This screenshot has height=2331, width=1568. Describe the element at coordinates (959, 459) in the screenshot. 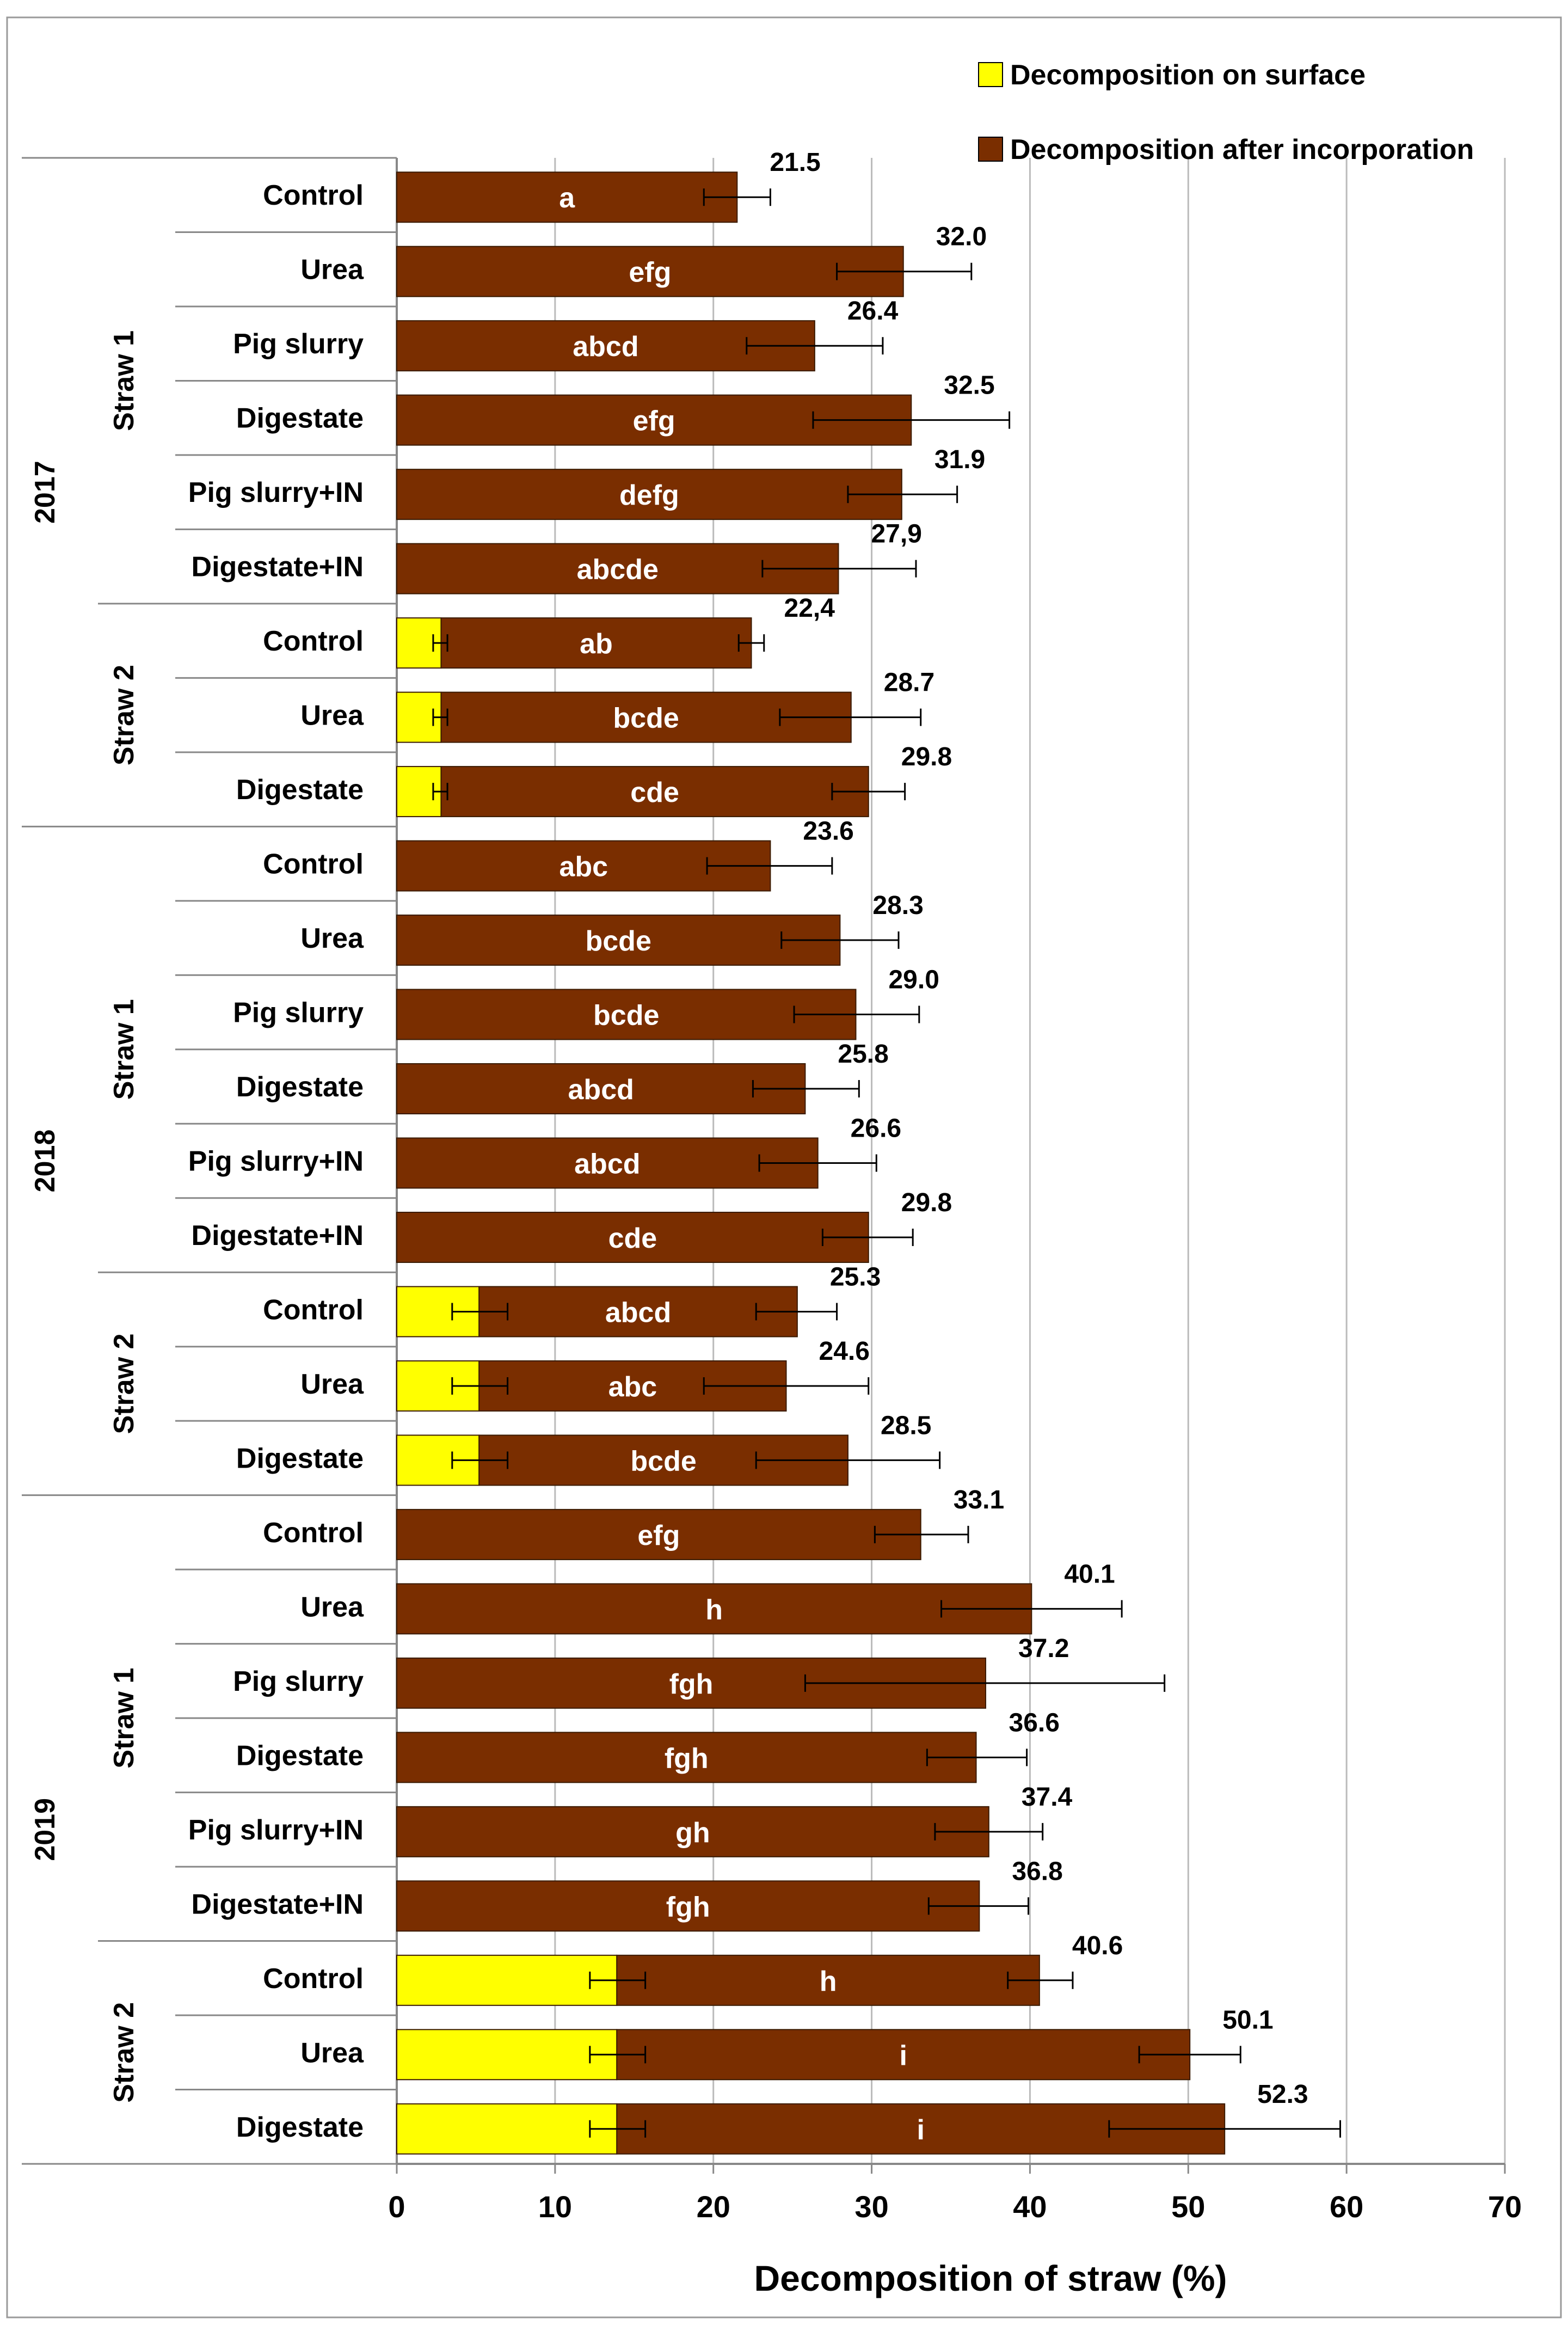

I see `value-label: 31.9` at that location.